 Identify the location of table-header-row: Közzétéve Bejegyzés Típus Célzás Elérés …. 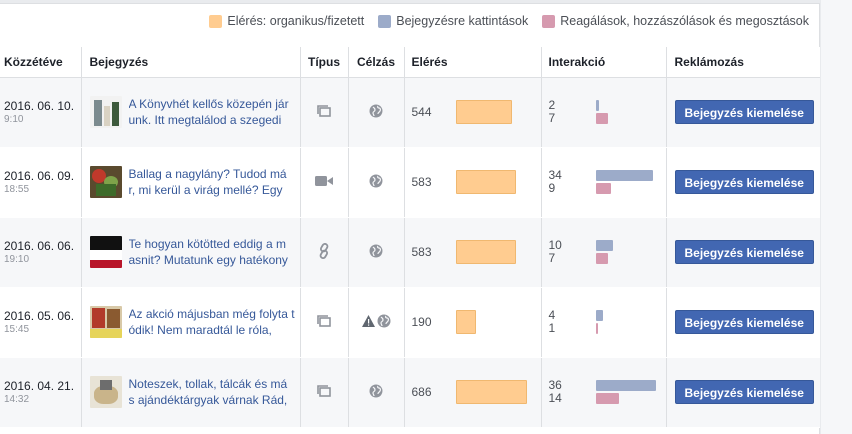
(410, 62).